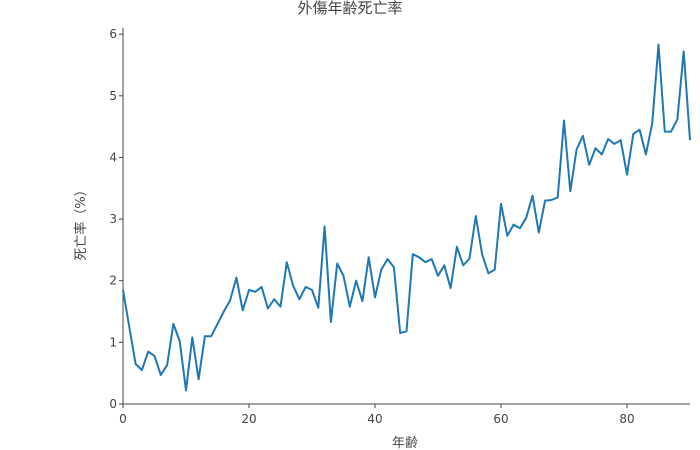 This screenshot has height=450, width=700. What do you see at coordinates (374, 419) in the screenshot?
I see `x-tick-label: 40` at bounding box center [374, 419].